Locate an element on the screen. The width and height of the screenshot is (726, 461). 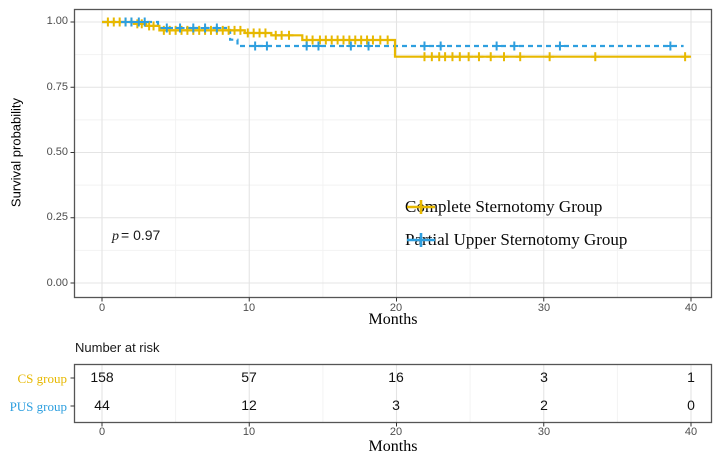
x-axis-title: Months is located at coordinates (393, 319).